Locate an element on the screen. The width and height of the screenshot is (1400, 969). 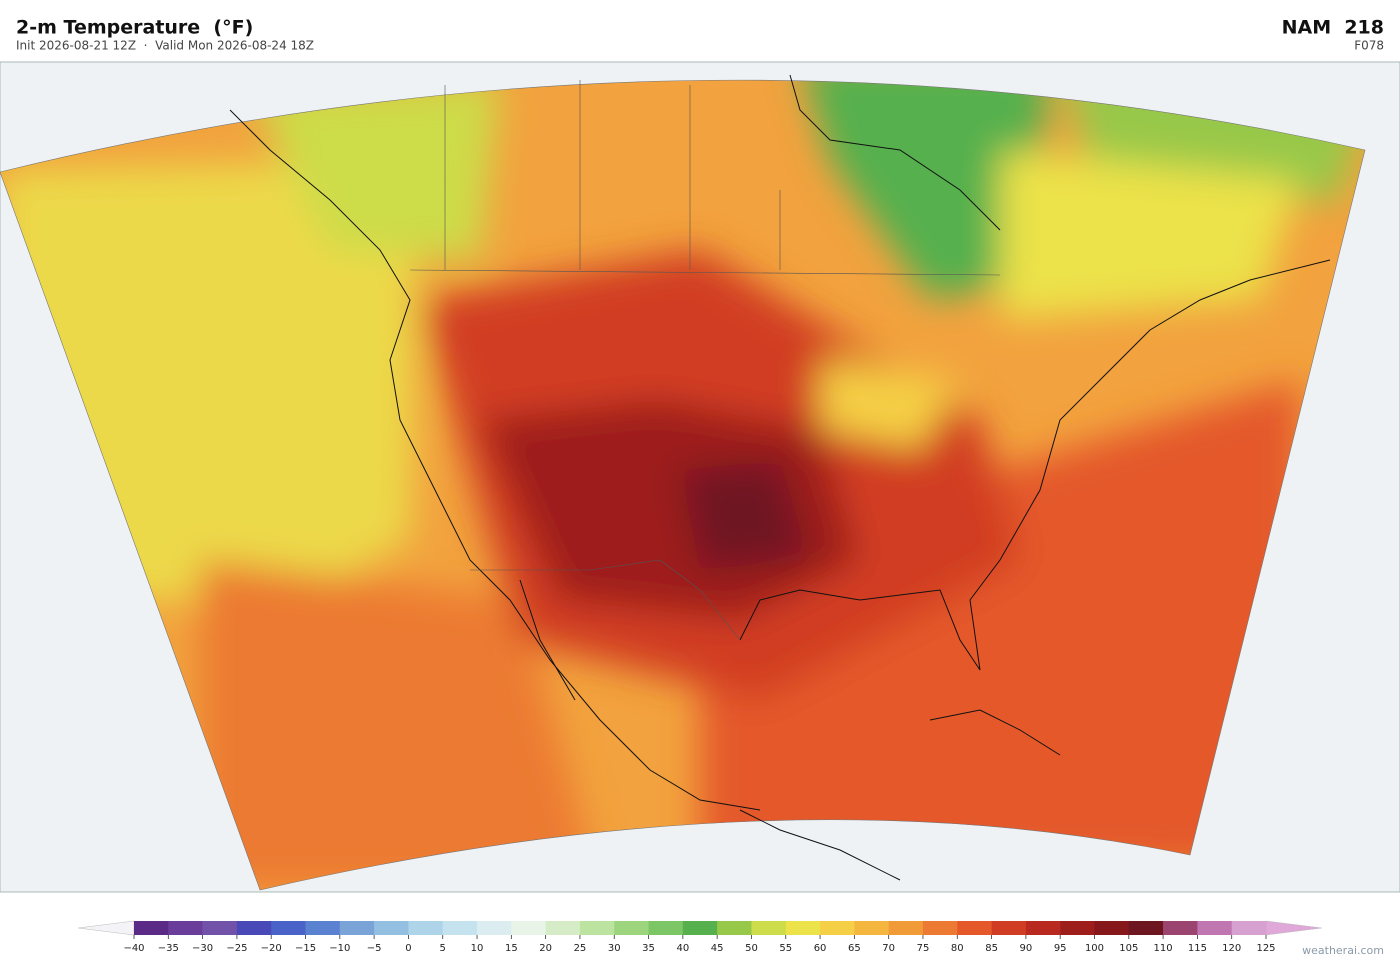
tick-label: 95 is located at coordinates (1060, 948).